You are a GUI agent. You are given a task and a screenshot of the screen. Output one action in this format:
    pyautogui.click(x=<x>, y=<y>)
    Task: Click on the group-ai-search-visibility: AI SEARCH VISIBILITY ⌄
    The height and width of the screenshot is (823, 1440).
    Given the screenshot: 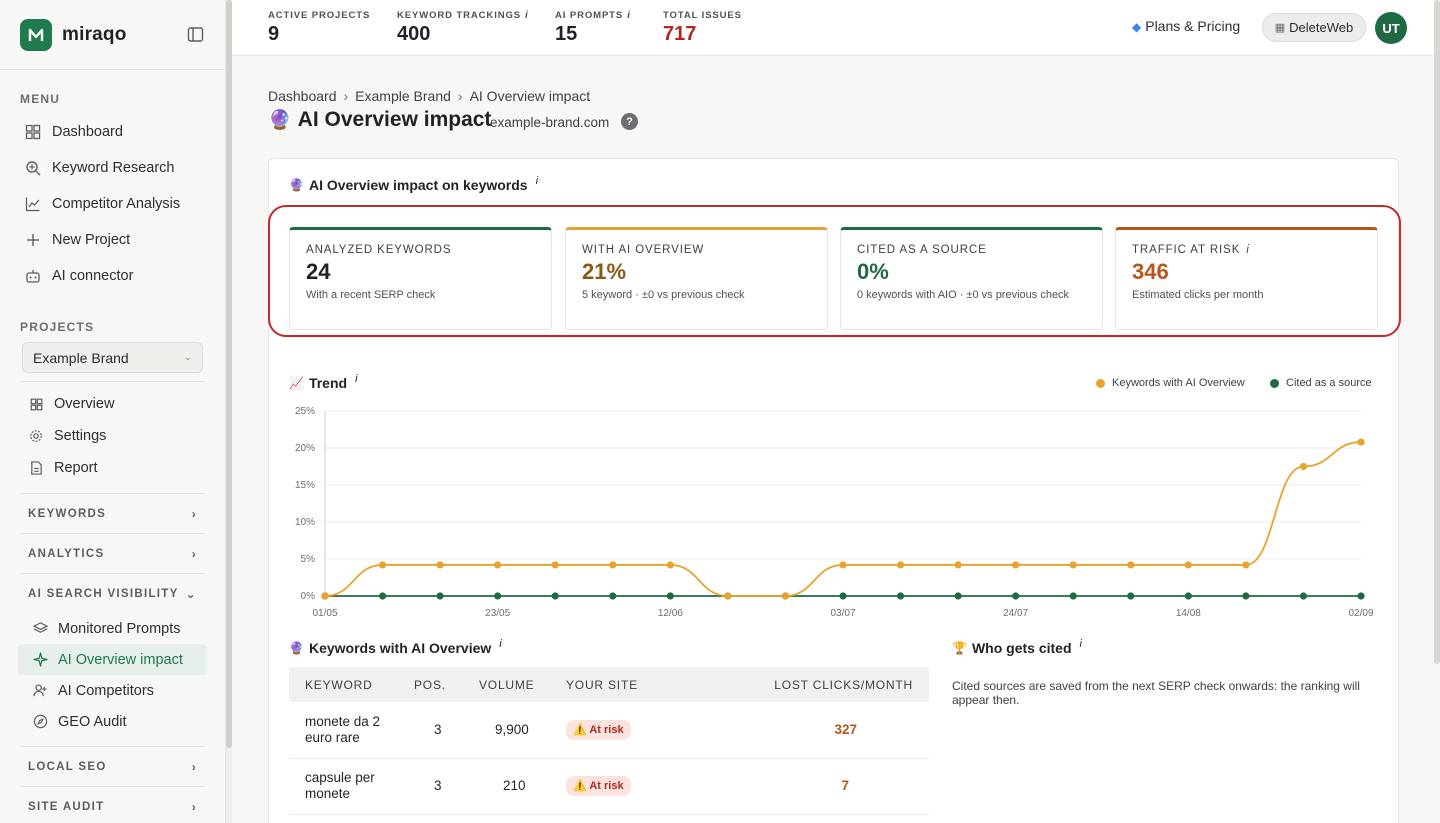 What is the action you would take?
    pyautogui.click(x=112, y=593)
    